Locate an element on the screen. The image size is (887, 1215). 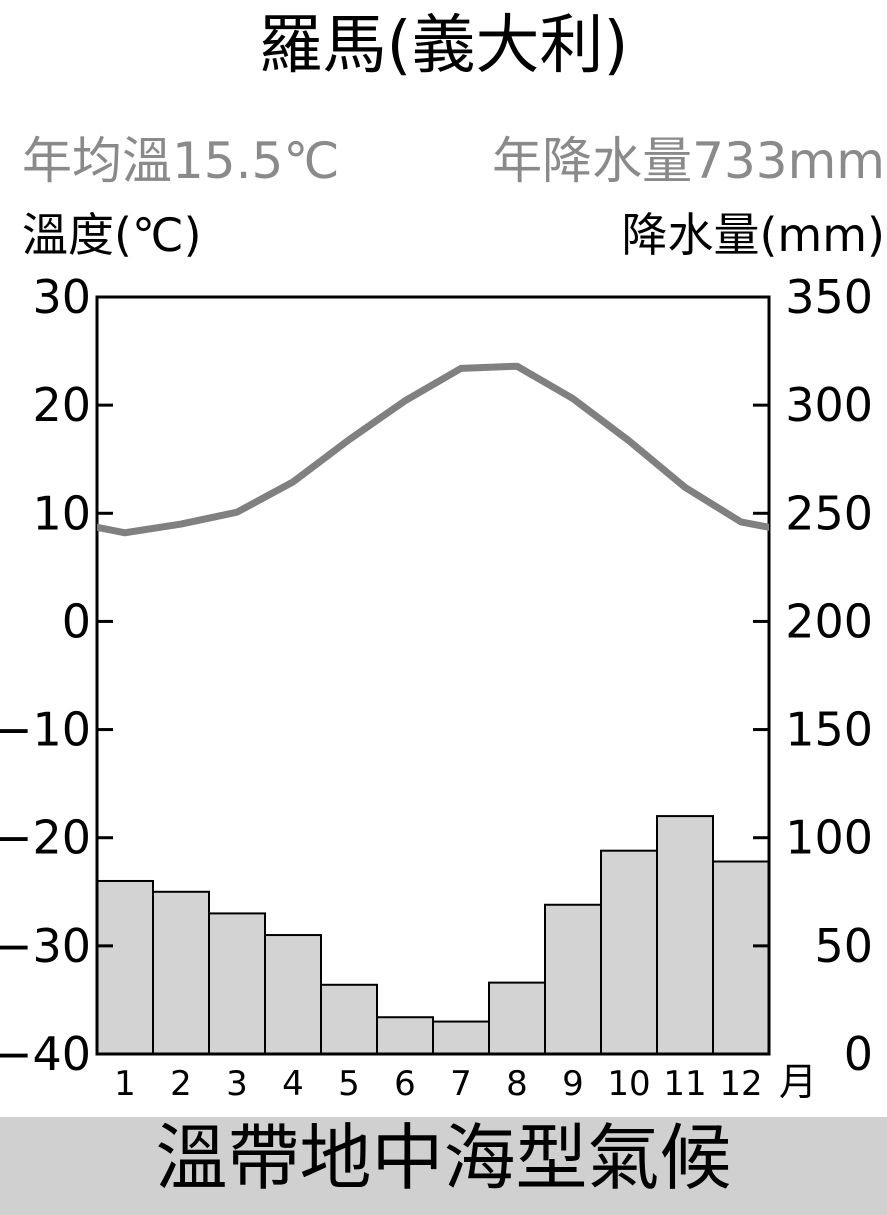
annual-precipitation: 年降水量733mm is located at coordinates (688, 161).